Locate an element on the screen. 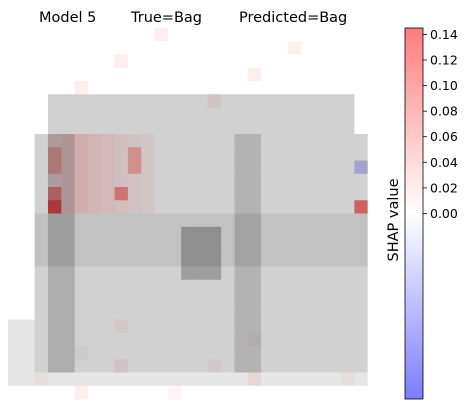 The width and height of the screenshot is (473, 408). colorbar-ticks: 0.14 0.12 0.10 0.08 0.06 0.04 0.02 0.00 is located at coordinates (440, 124).